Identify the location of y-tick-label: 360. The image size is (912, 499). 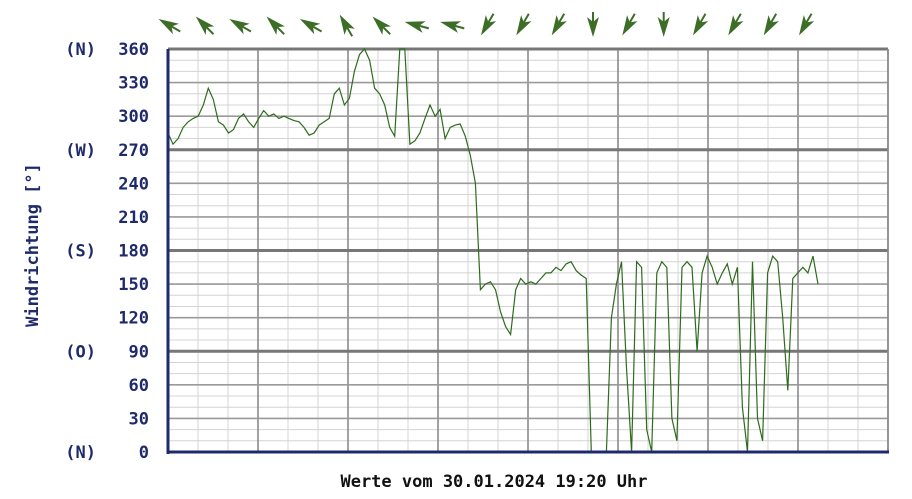
(133, 50).